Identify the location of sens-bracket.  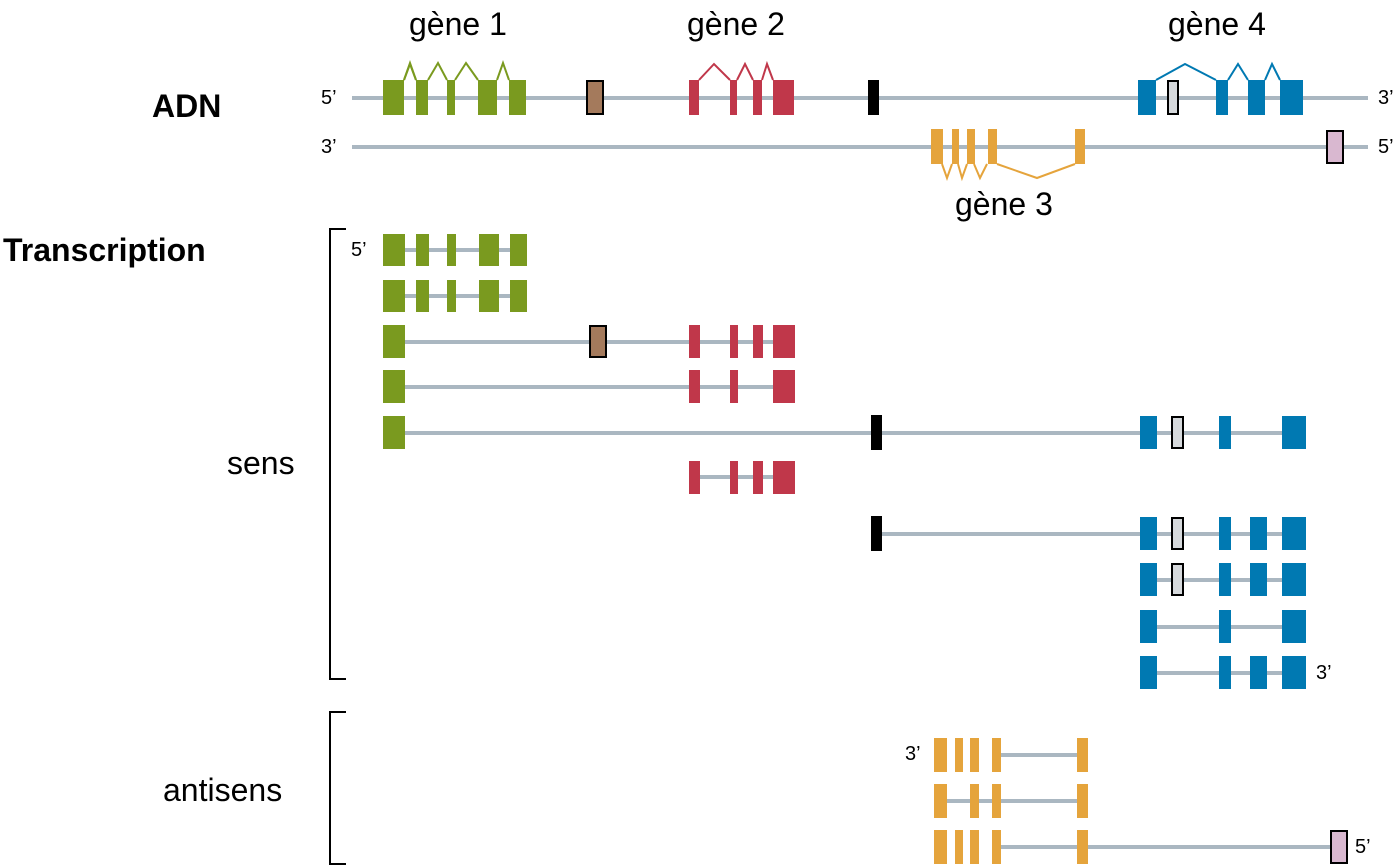
(337, 454).